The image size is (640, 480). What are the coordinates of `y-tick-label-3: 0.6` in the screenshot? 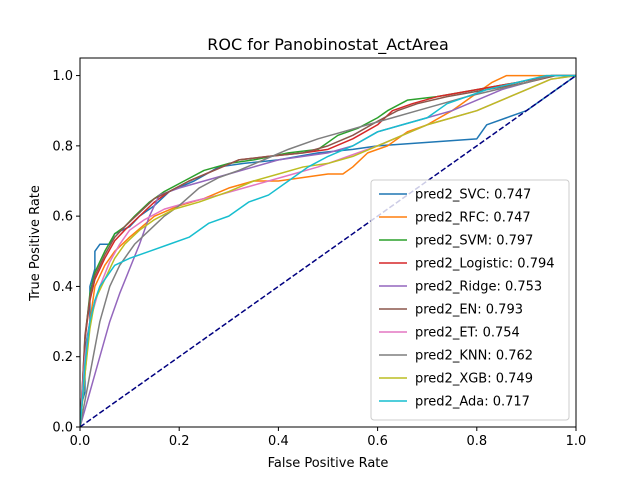 It's located at (62, 217).